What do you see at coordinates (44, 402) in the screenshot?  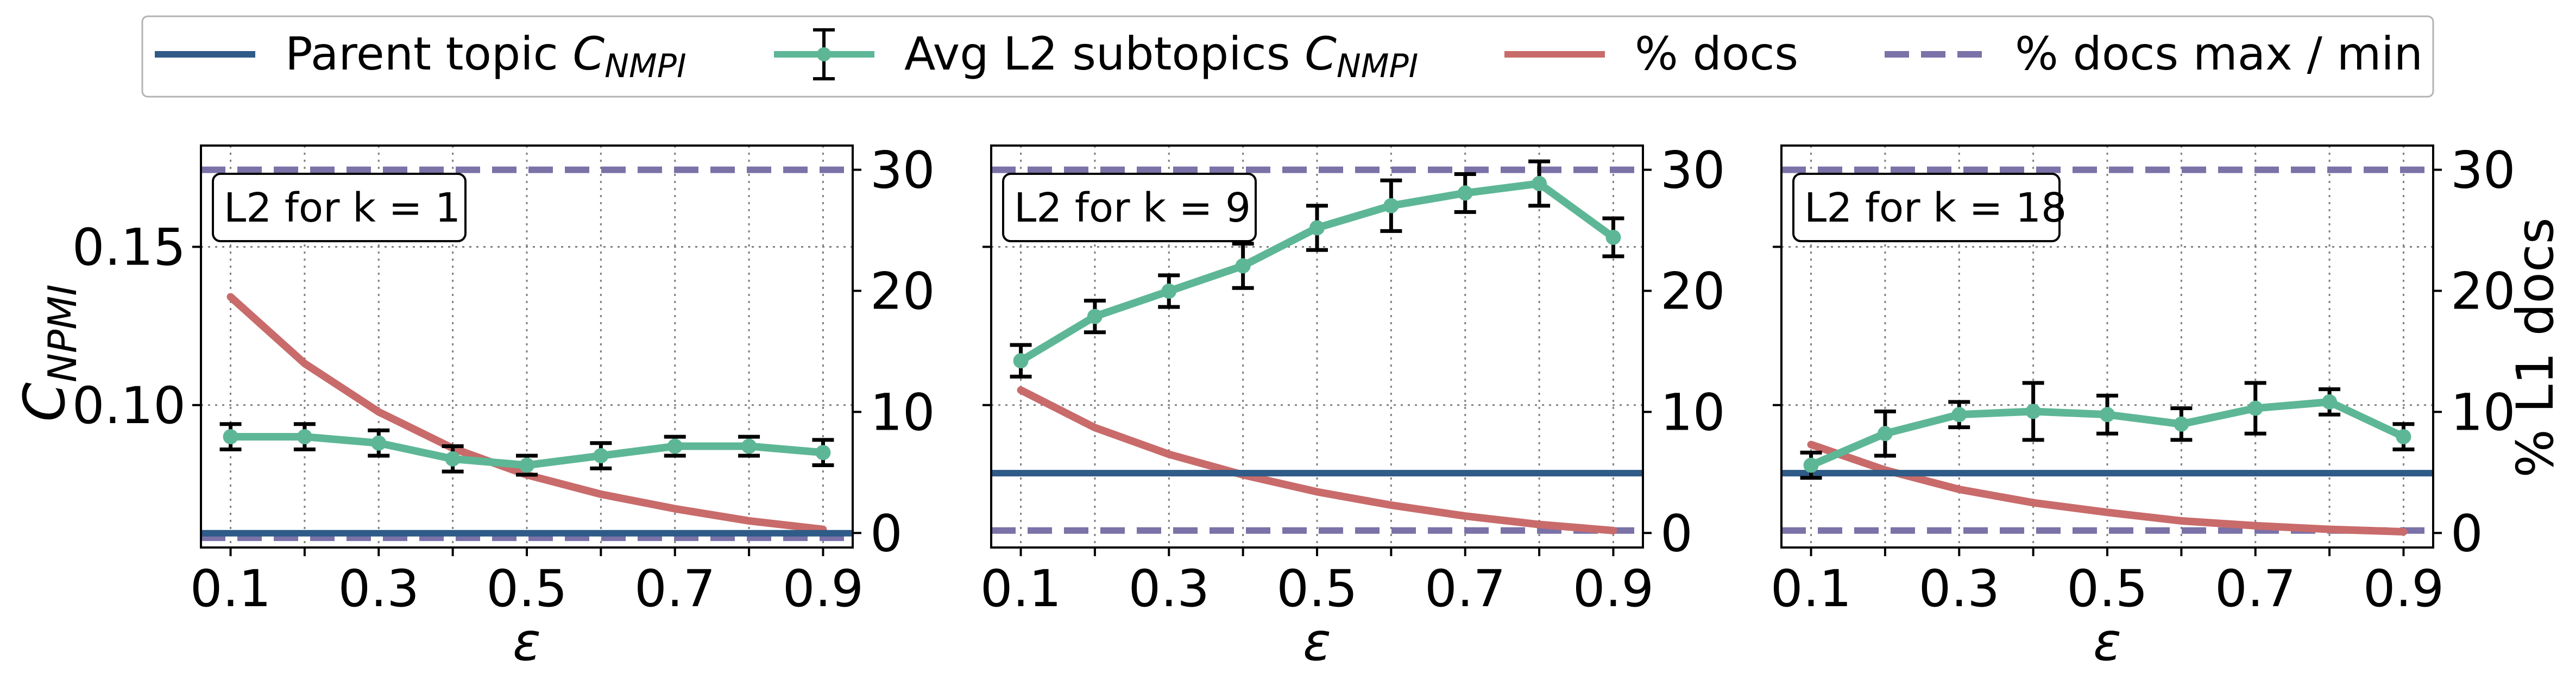 I see `y-left-axis-label-symbol: C` at bounding box center [44, 402].